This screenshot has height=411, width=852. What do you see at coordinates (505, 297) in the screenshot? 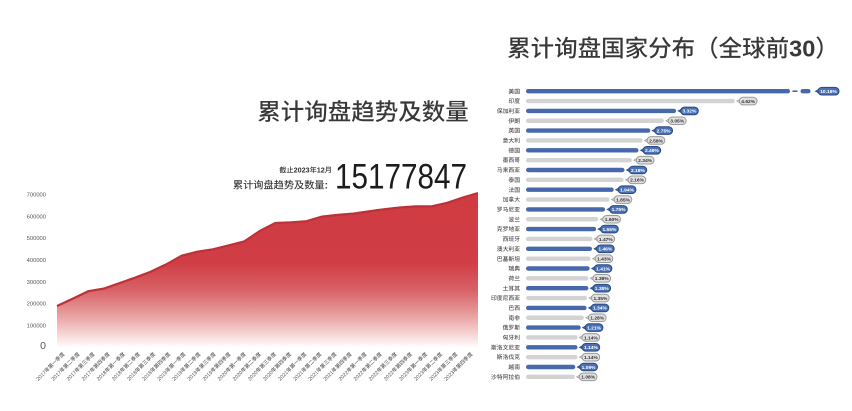
I see `svg-text: 印度尼西亚` at bounding box center [505, 297].